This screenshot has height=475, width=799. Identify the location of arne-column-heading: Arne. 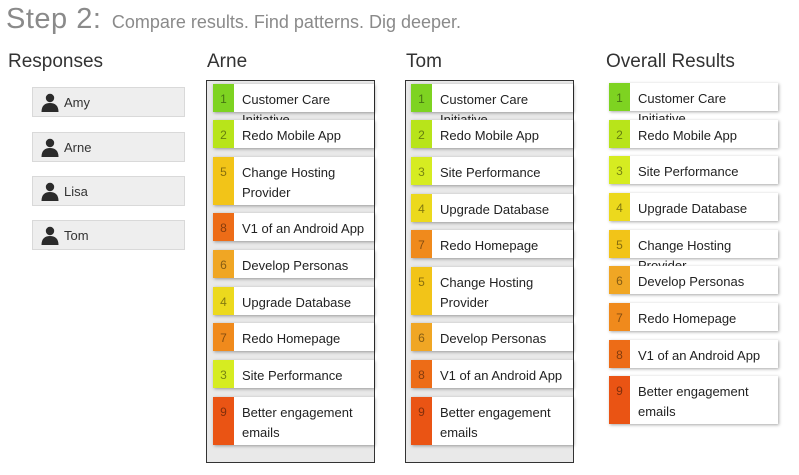
(227, 61).